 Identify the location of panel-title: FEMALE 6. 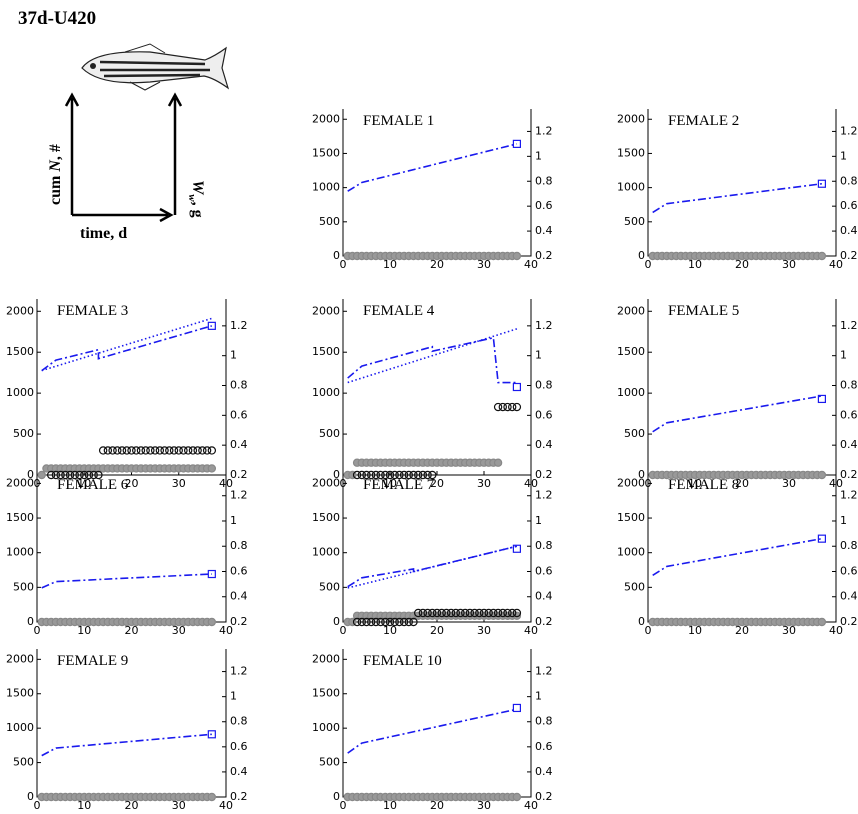
(93, 485).